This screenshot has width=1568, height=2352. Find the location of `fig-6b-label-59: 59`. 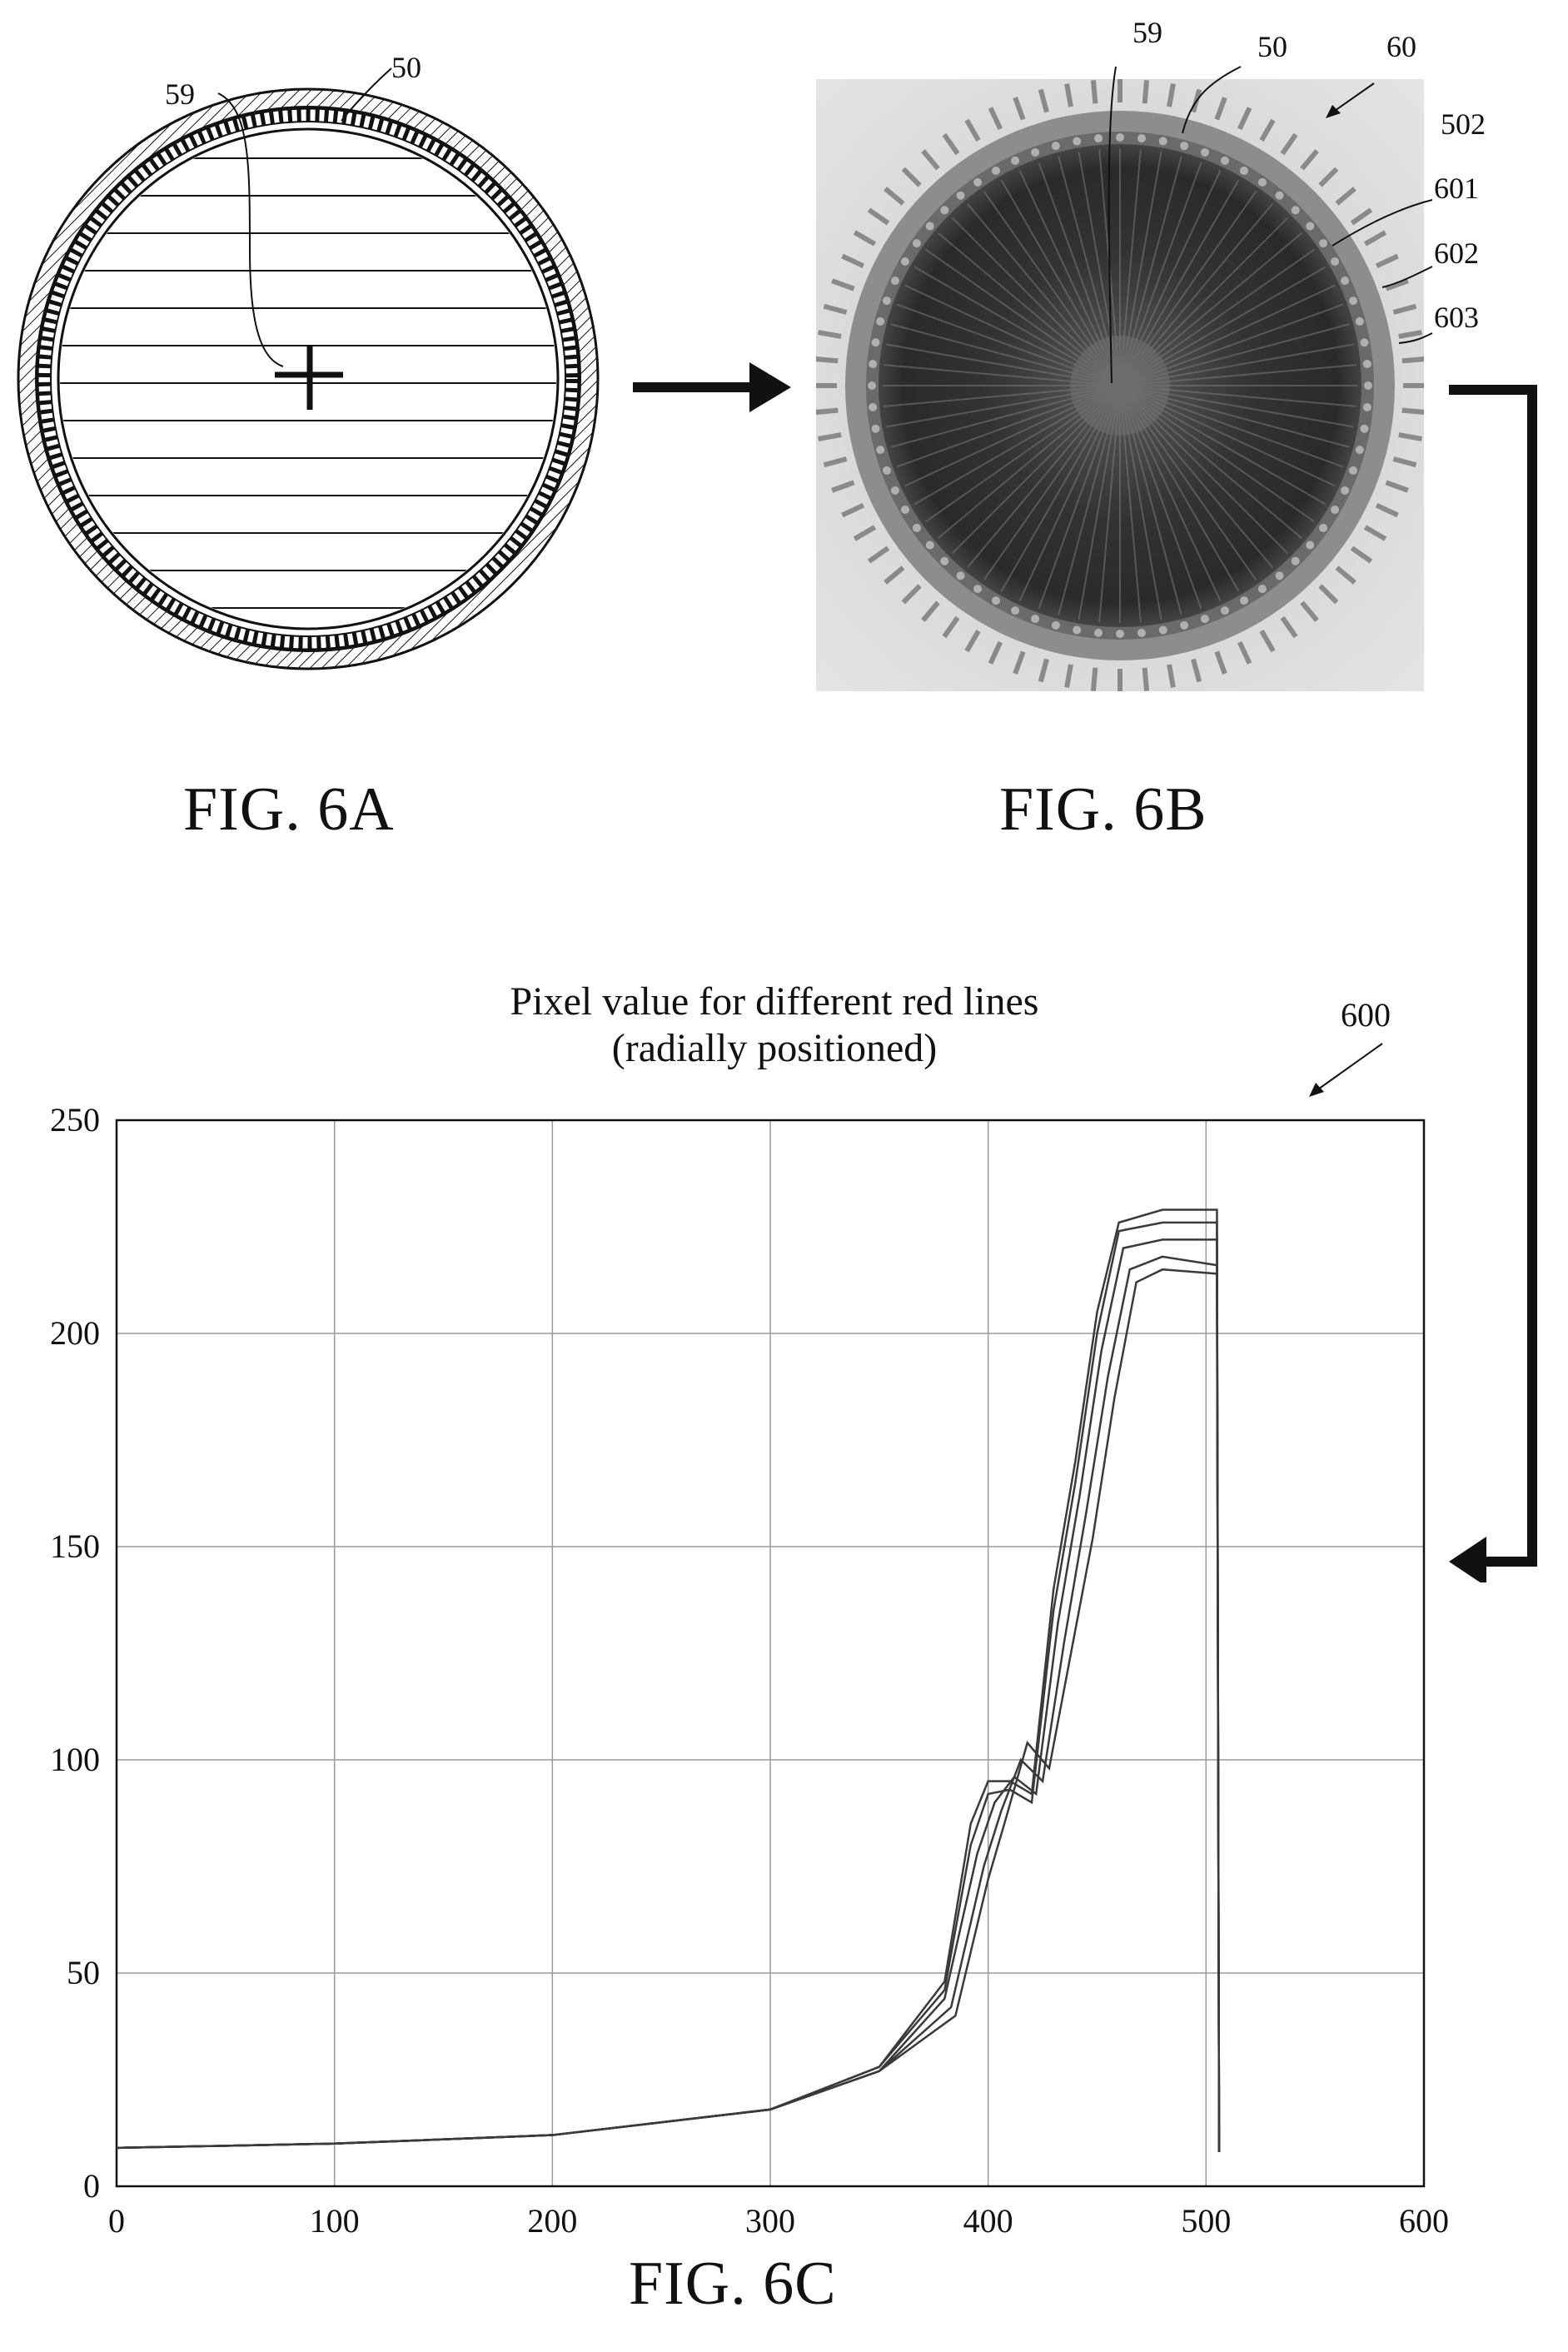

fig-6b-label-59: 59 is located at coordinates (1147, 32).